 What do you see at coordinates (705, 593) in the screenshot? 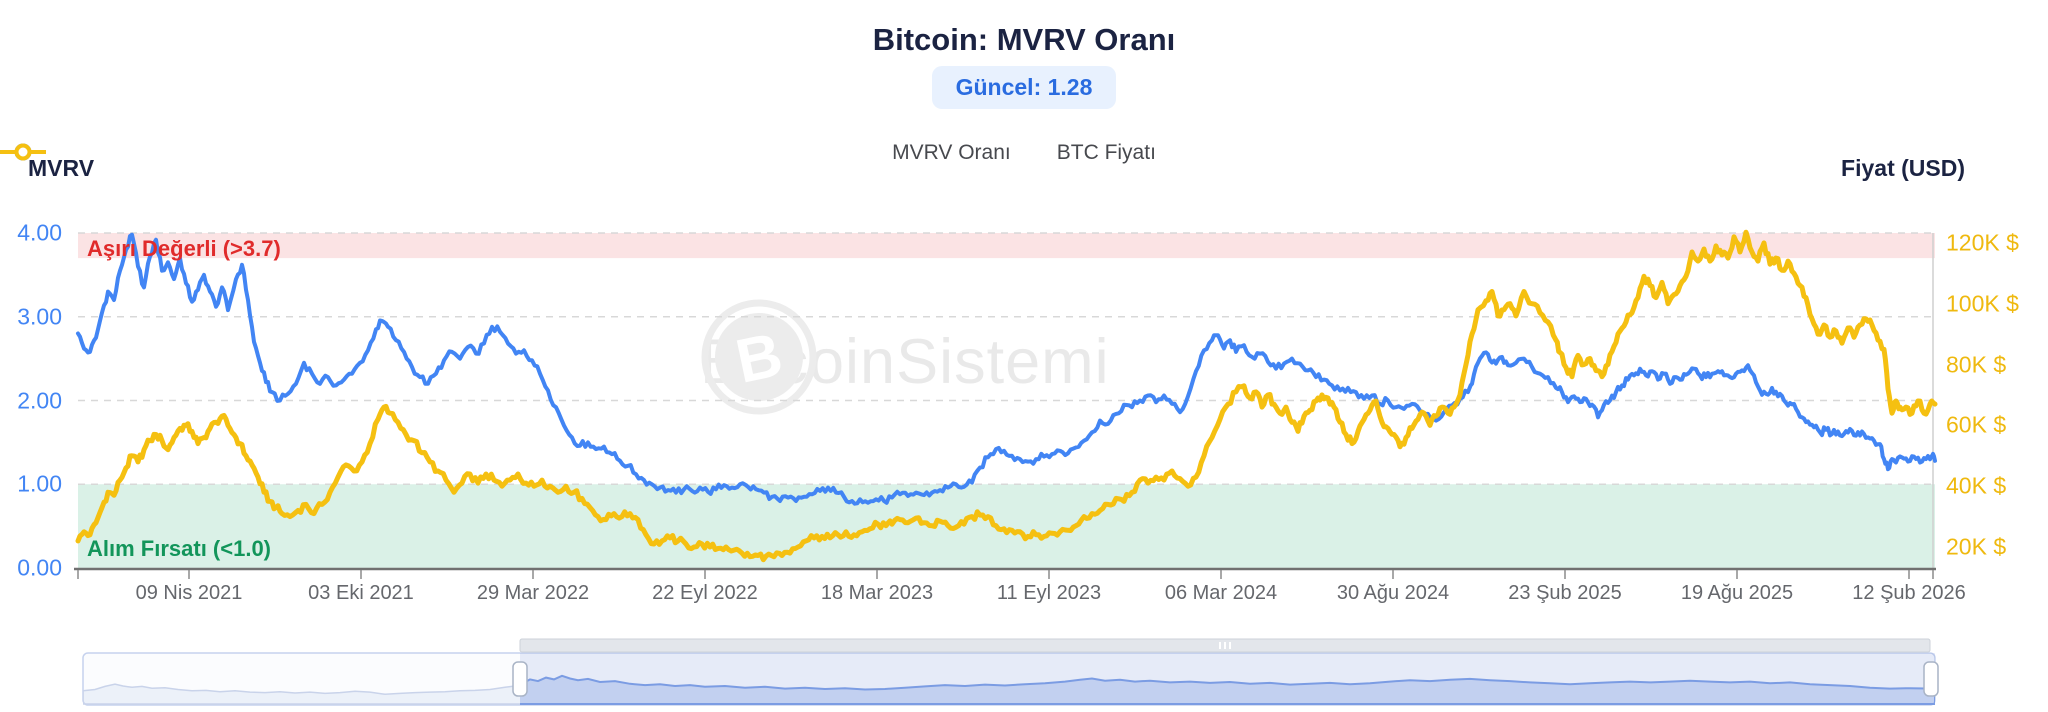
I see `x-axis-label: 22 Eyl 2022` at bounding box center [705, 593].